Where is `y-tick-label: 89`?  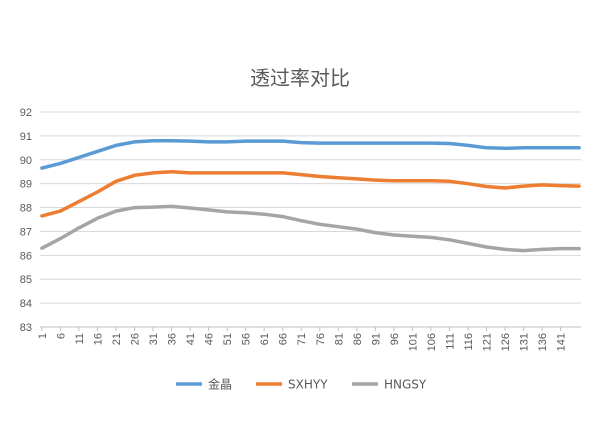
y-tick-label: 89 is located at coordinates (26, 185).